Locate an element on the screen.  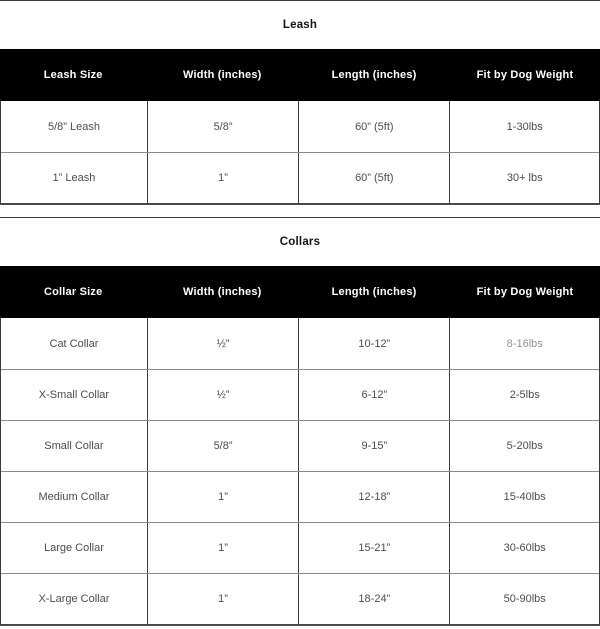
column-header: Collar Size is located at coordinates (73, 292).